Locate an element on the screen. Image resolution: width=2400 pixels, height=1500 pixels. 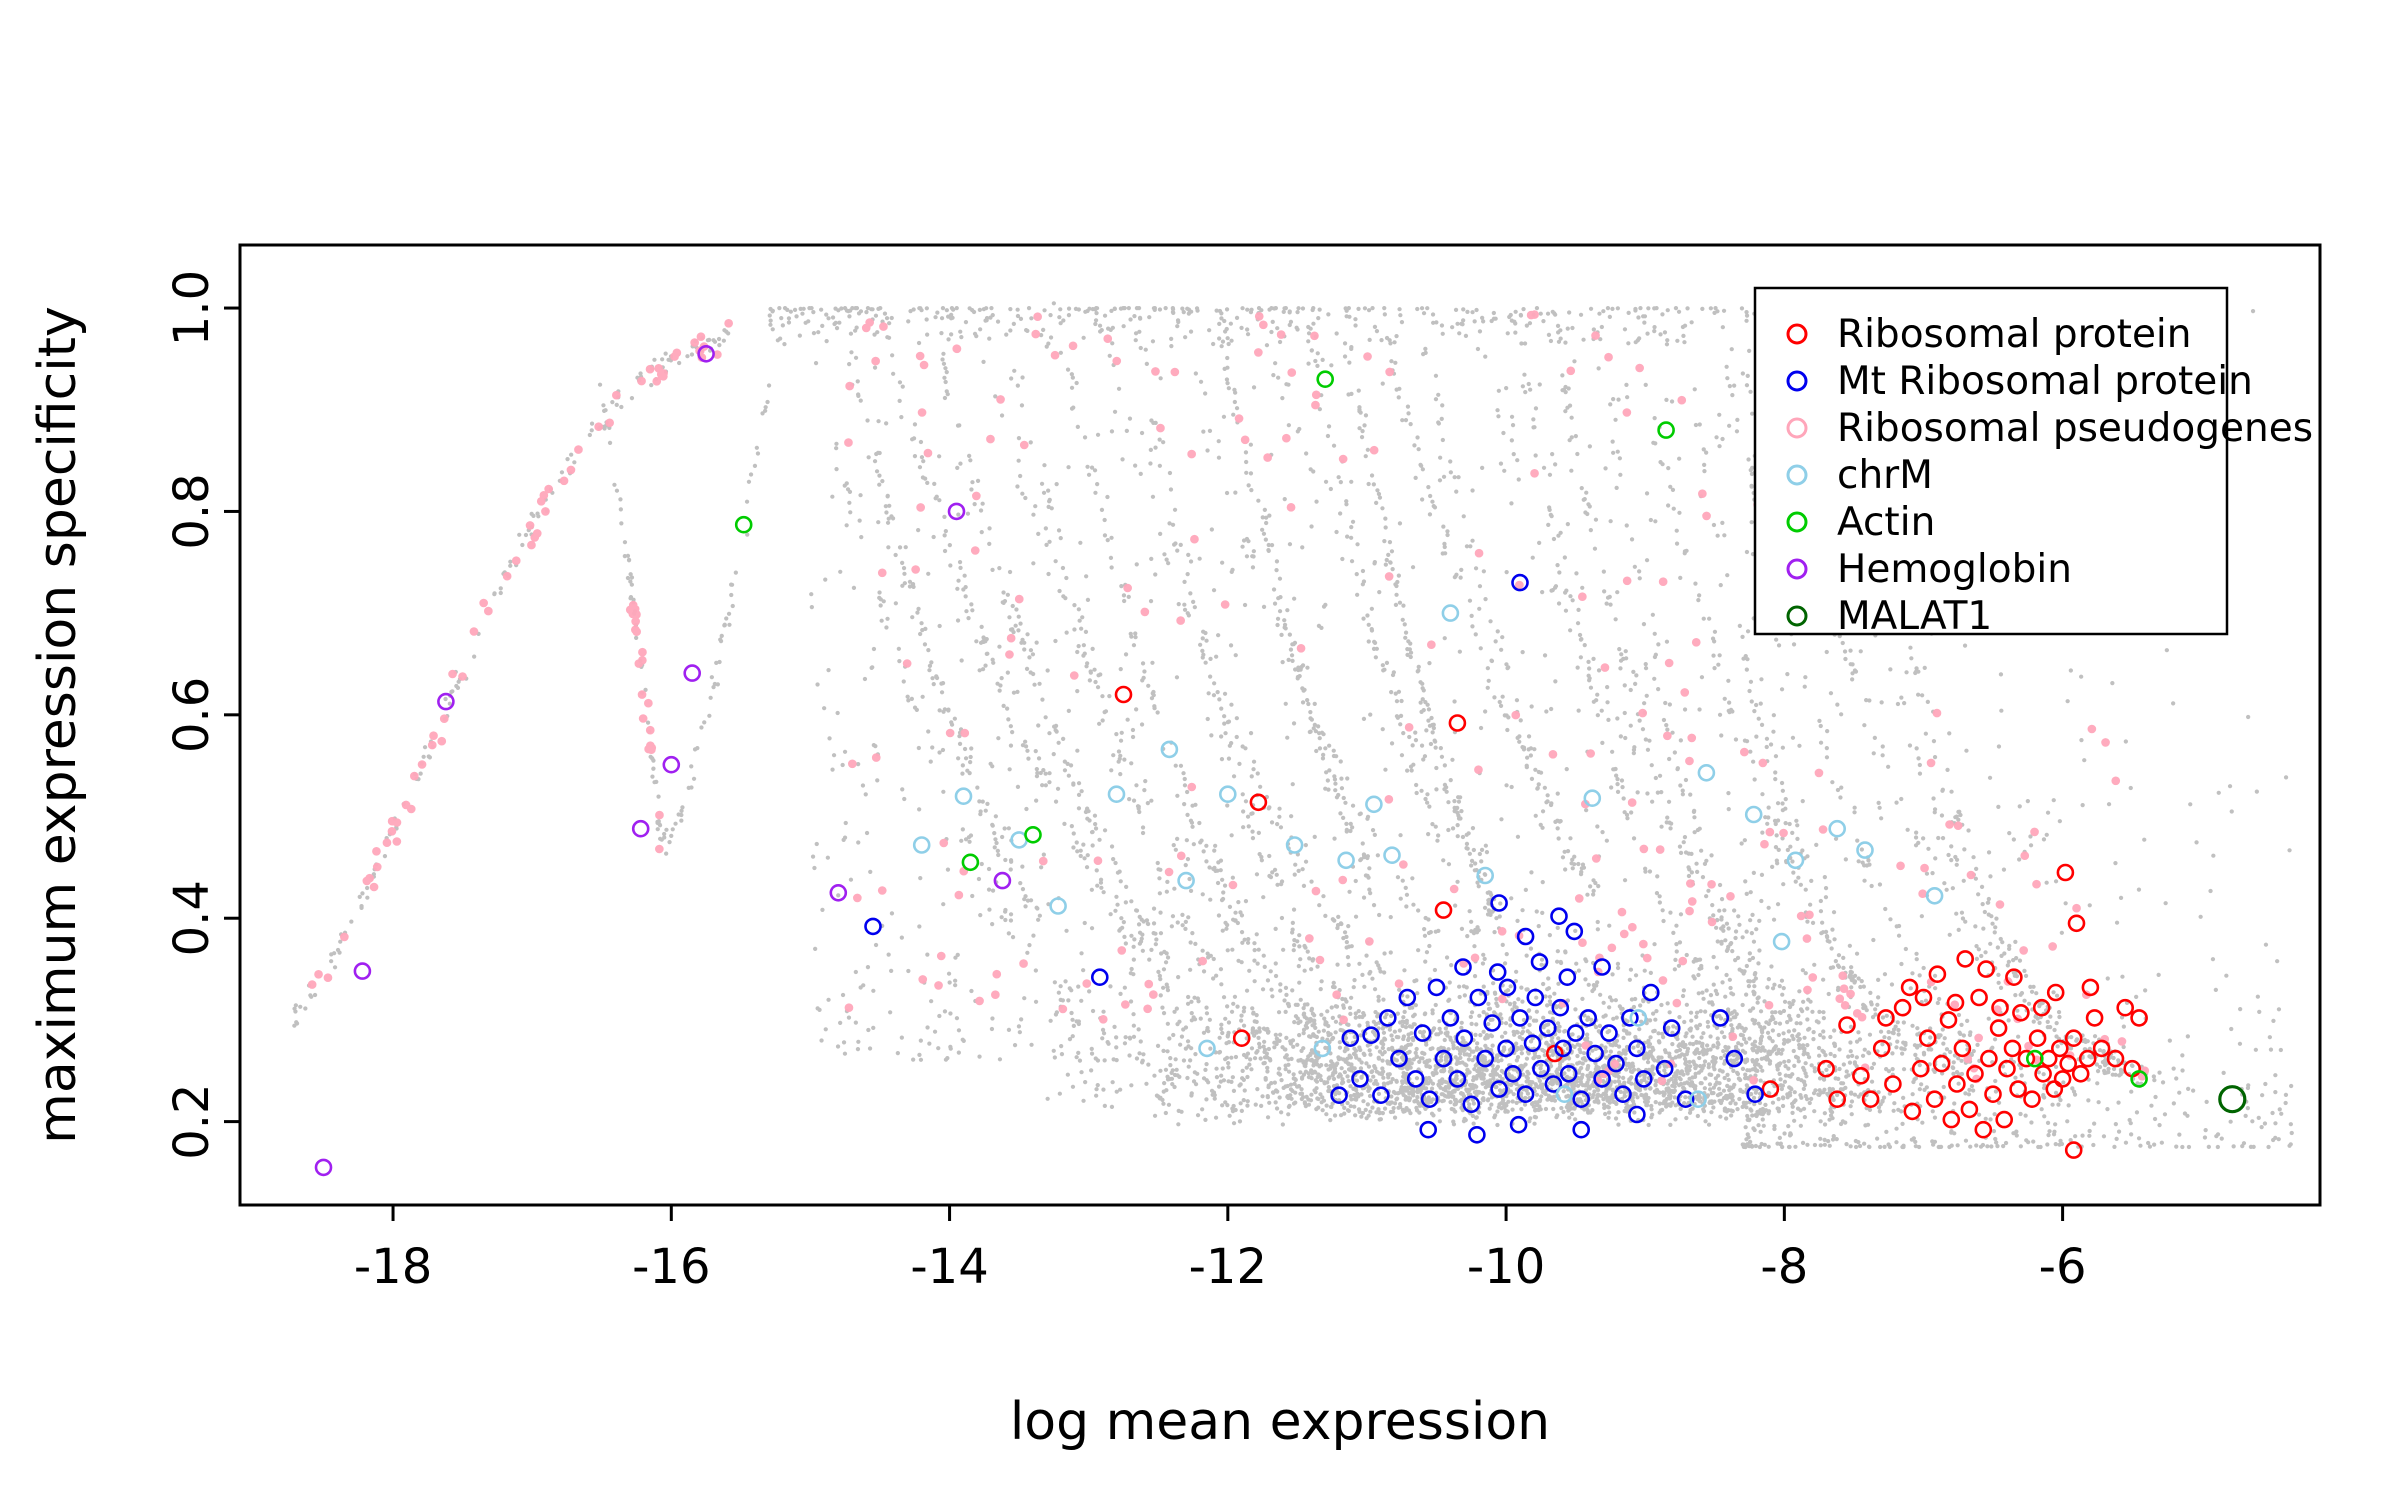
y-tick-label: 0.2 is located at coordinates (192, 1121).